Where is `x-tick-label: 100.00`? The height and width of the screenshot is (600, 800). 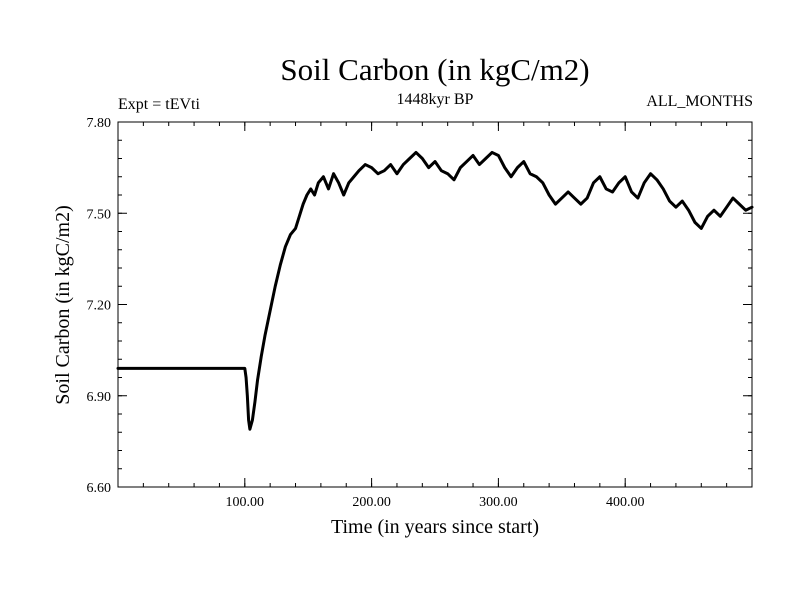 x-tick-label: 100.00 is located at coordinates (245, 502).